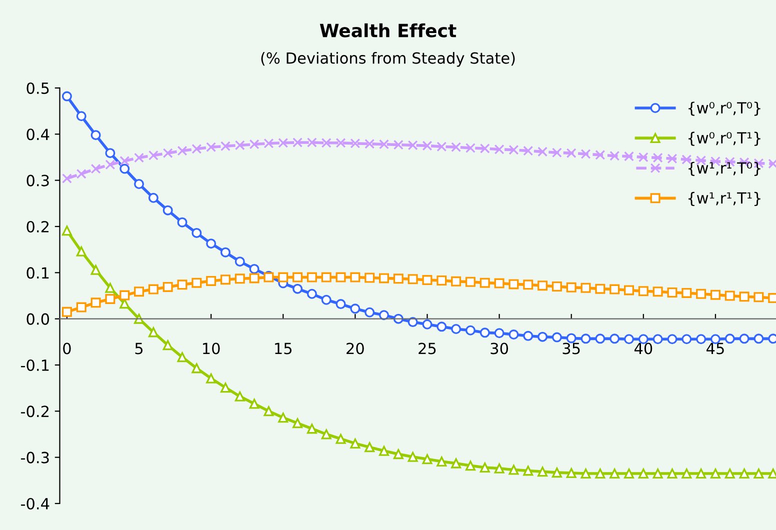  Describe the element at coordinates (571, 348) in the screenshot. I see `x-tick-label: 35` at that location.